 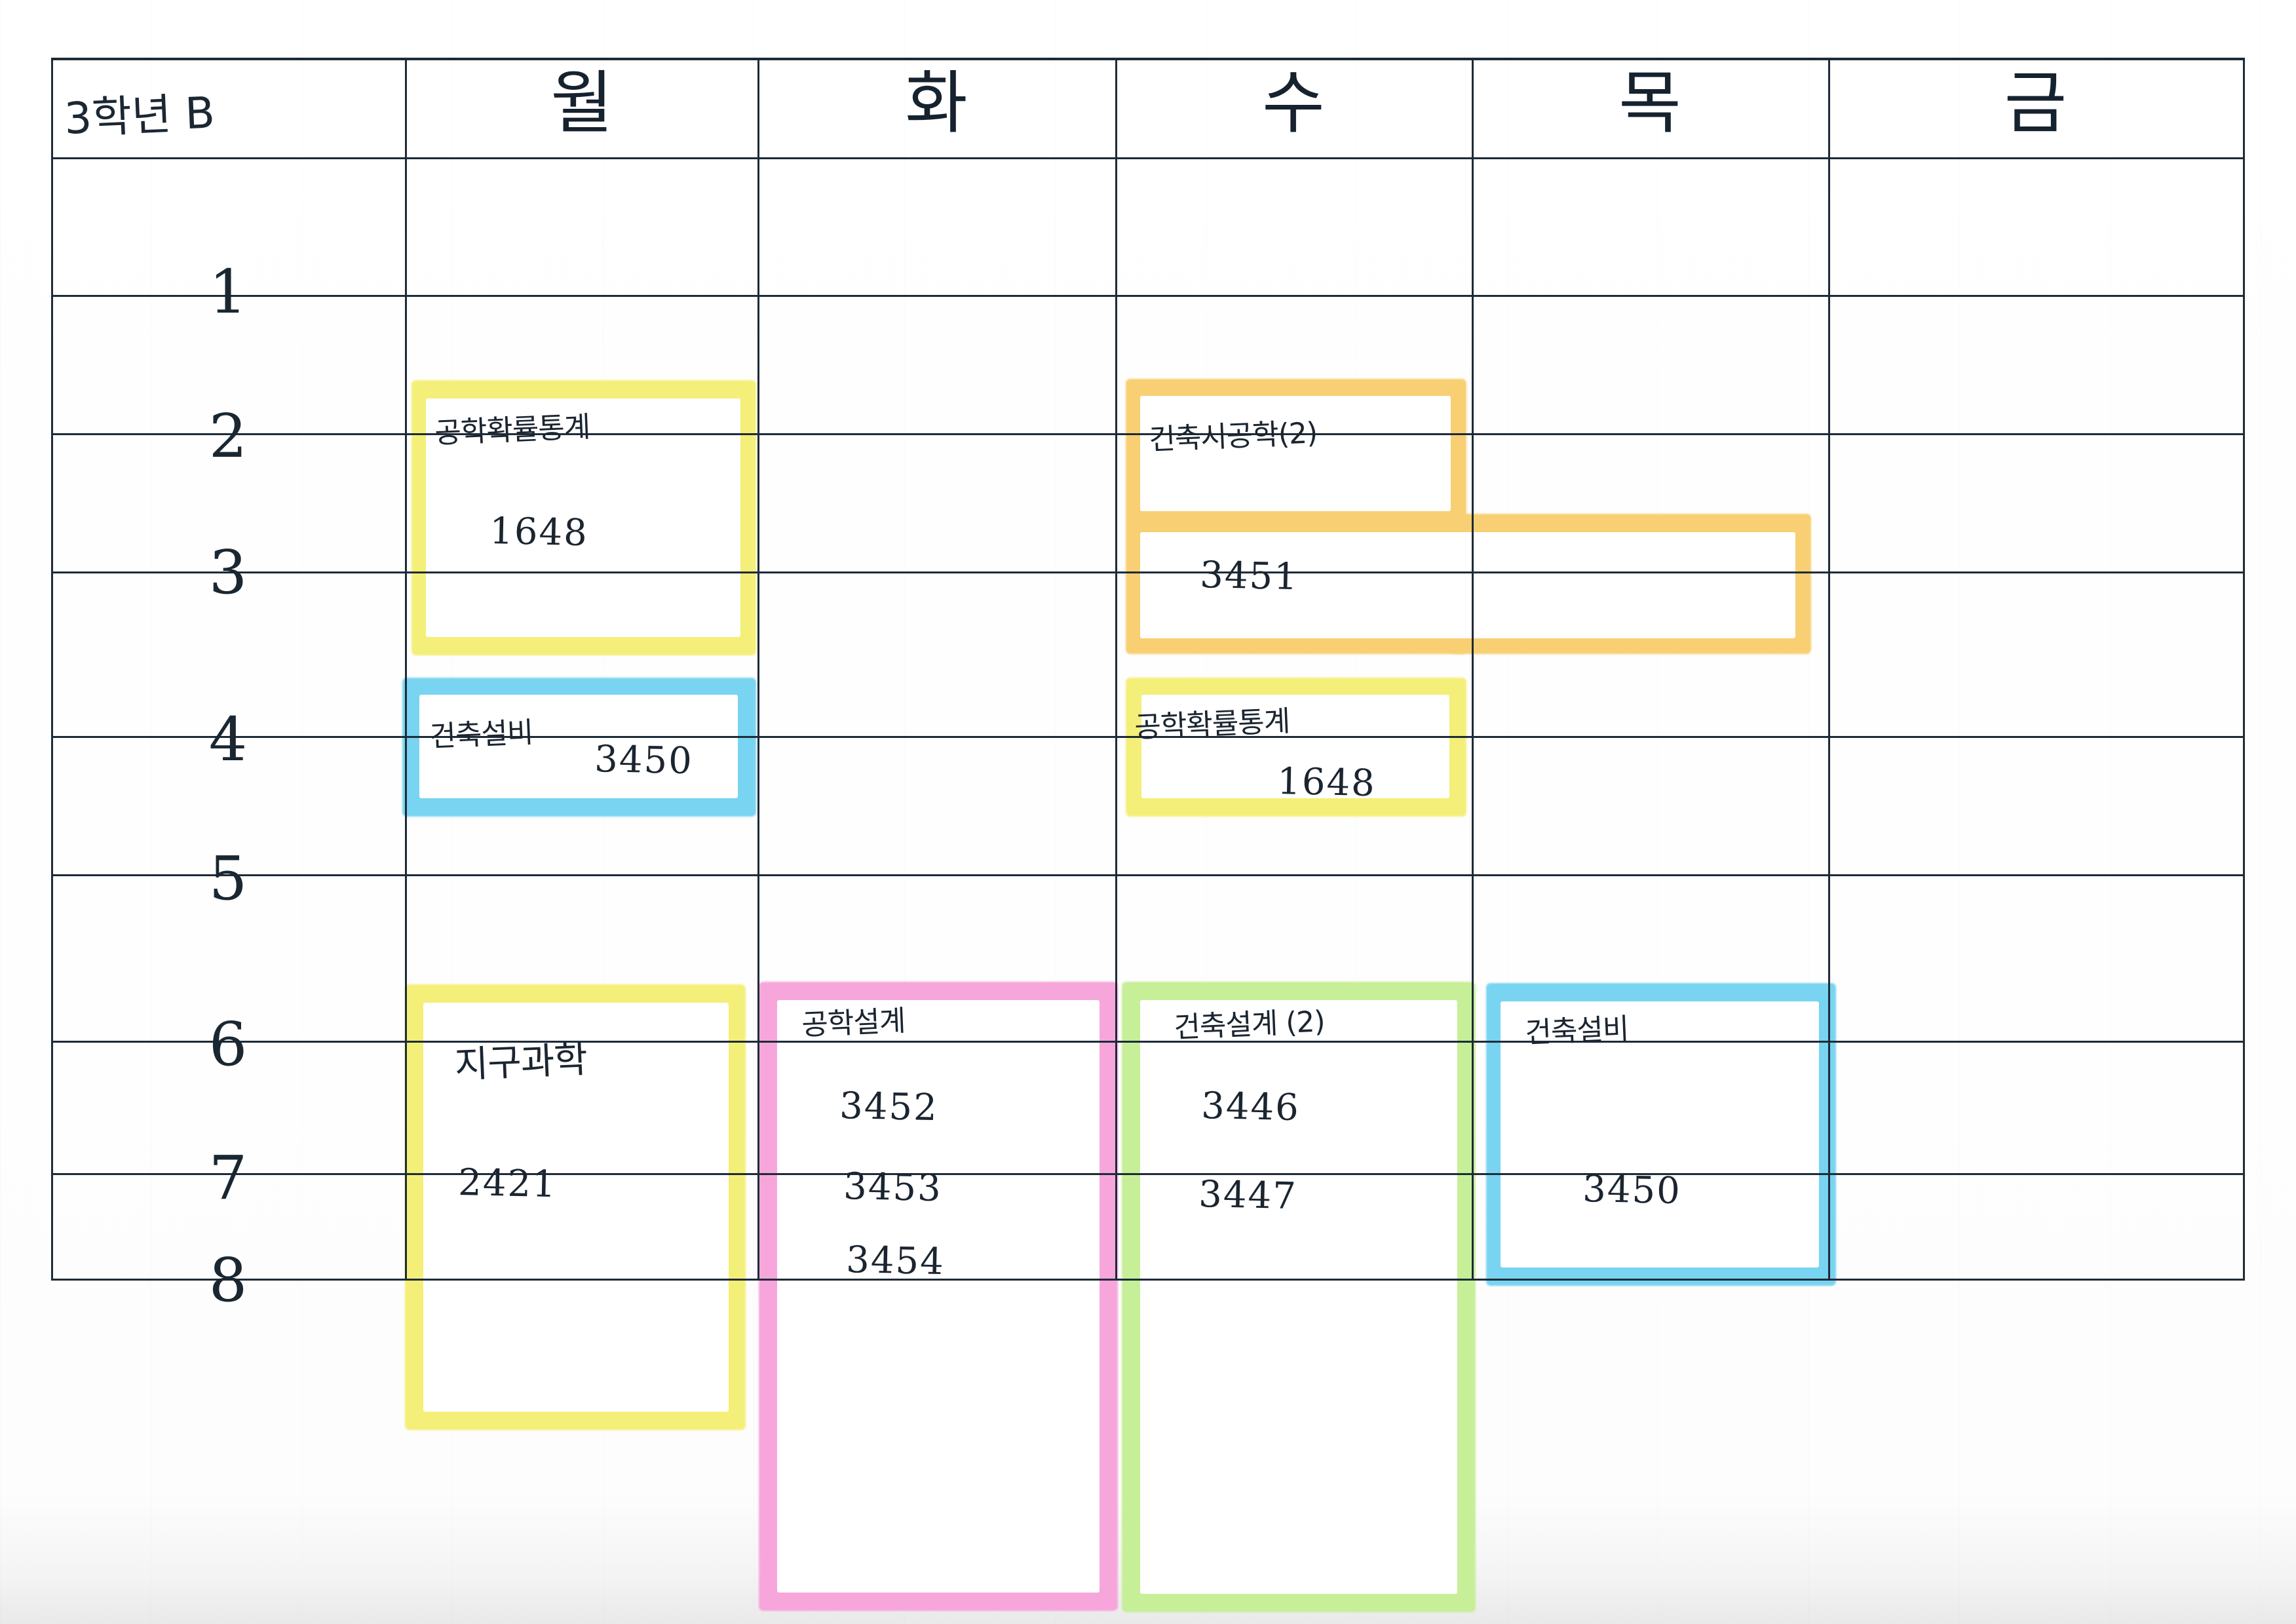 What do you see at coordinates (895, 1261) in the screenshot?
I see `entry-code: 3454` at bounding box center [895, 1261].